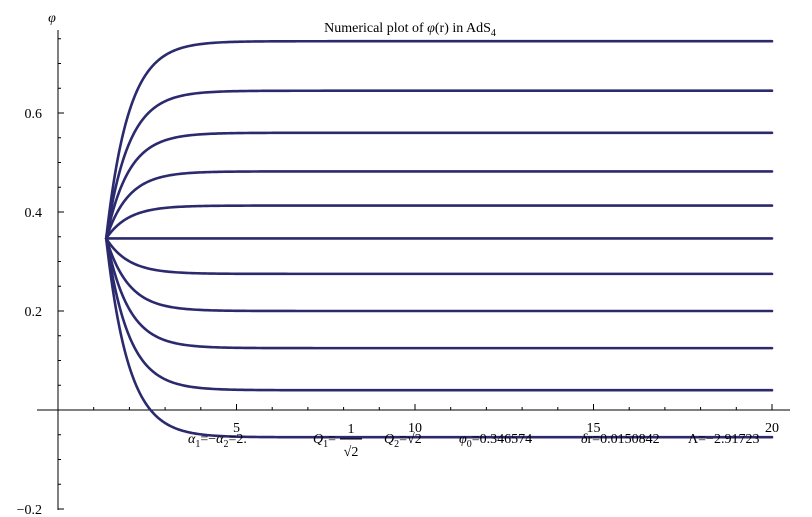 Image resolution: width=812 pixels, height=517 pixels. I want to click on y-axis-label: φ, so click(52, 18).